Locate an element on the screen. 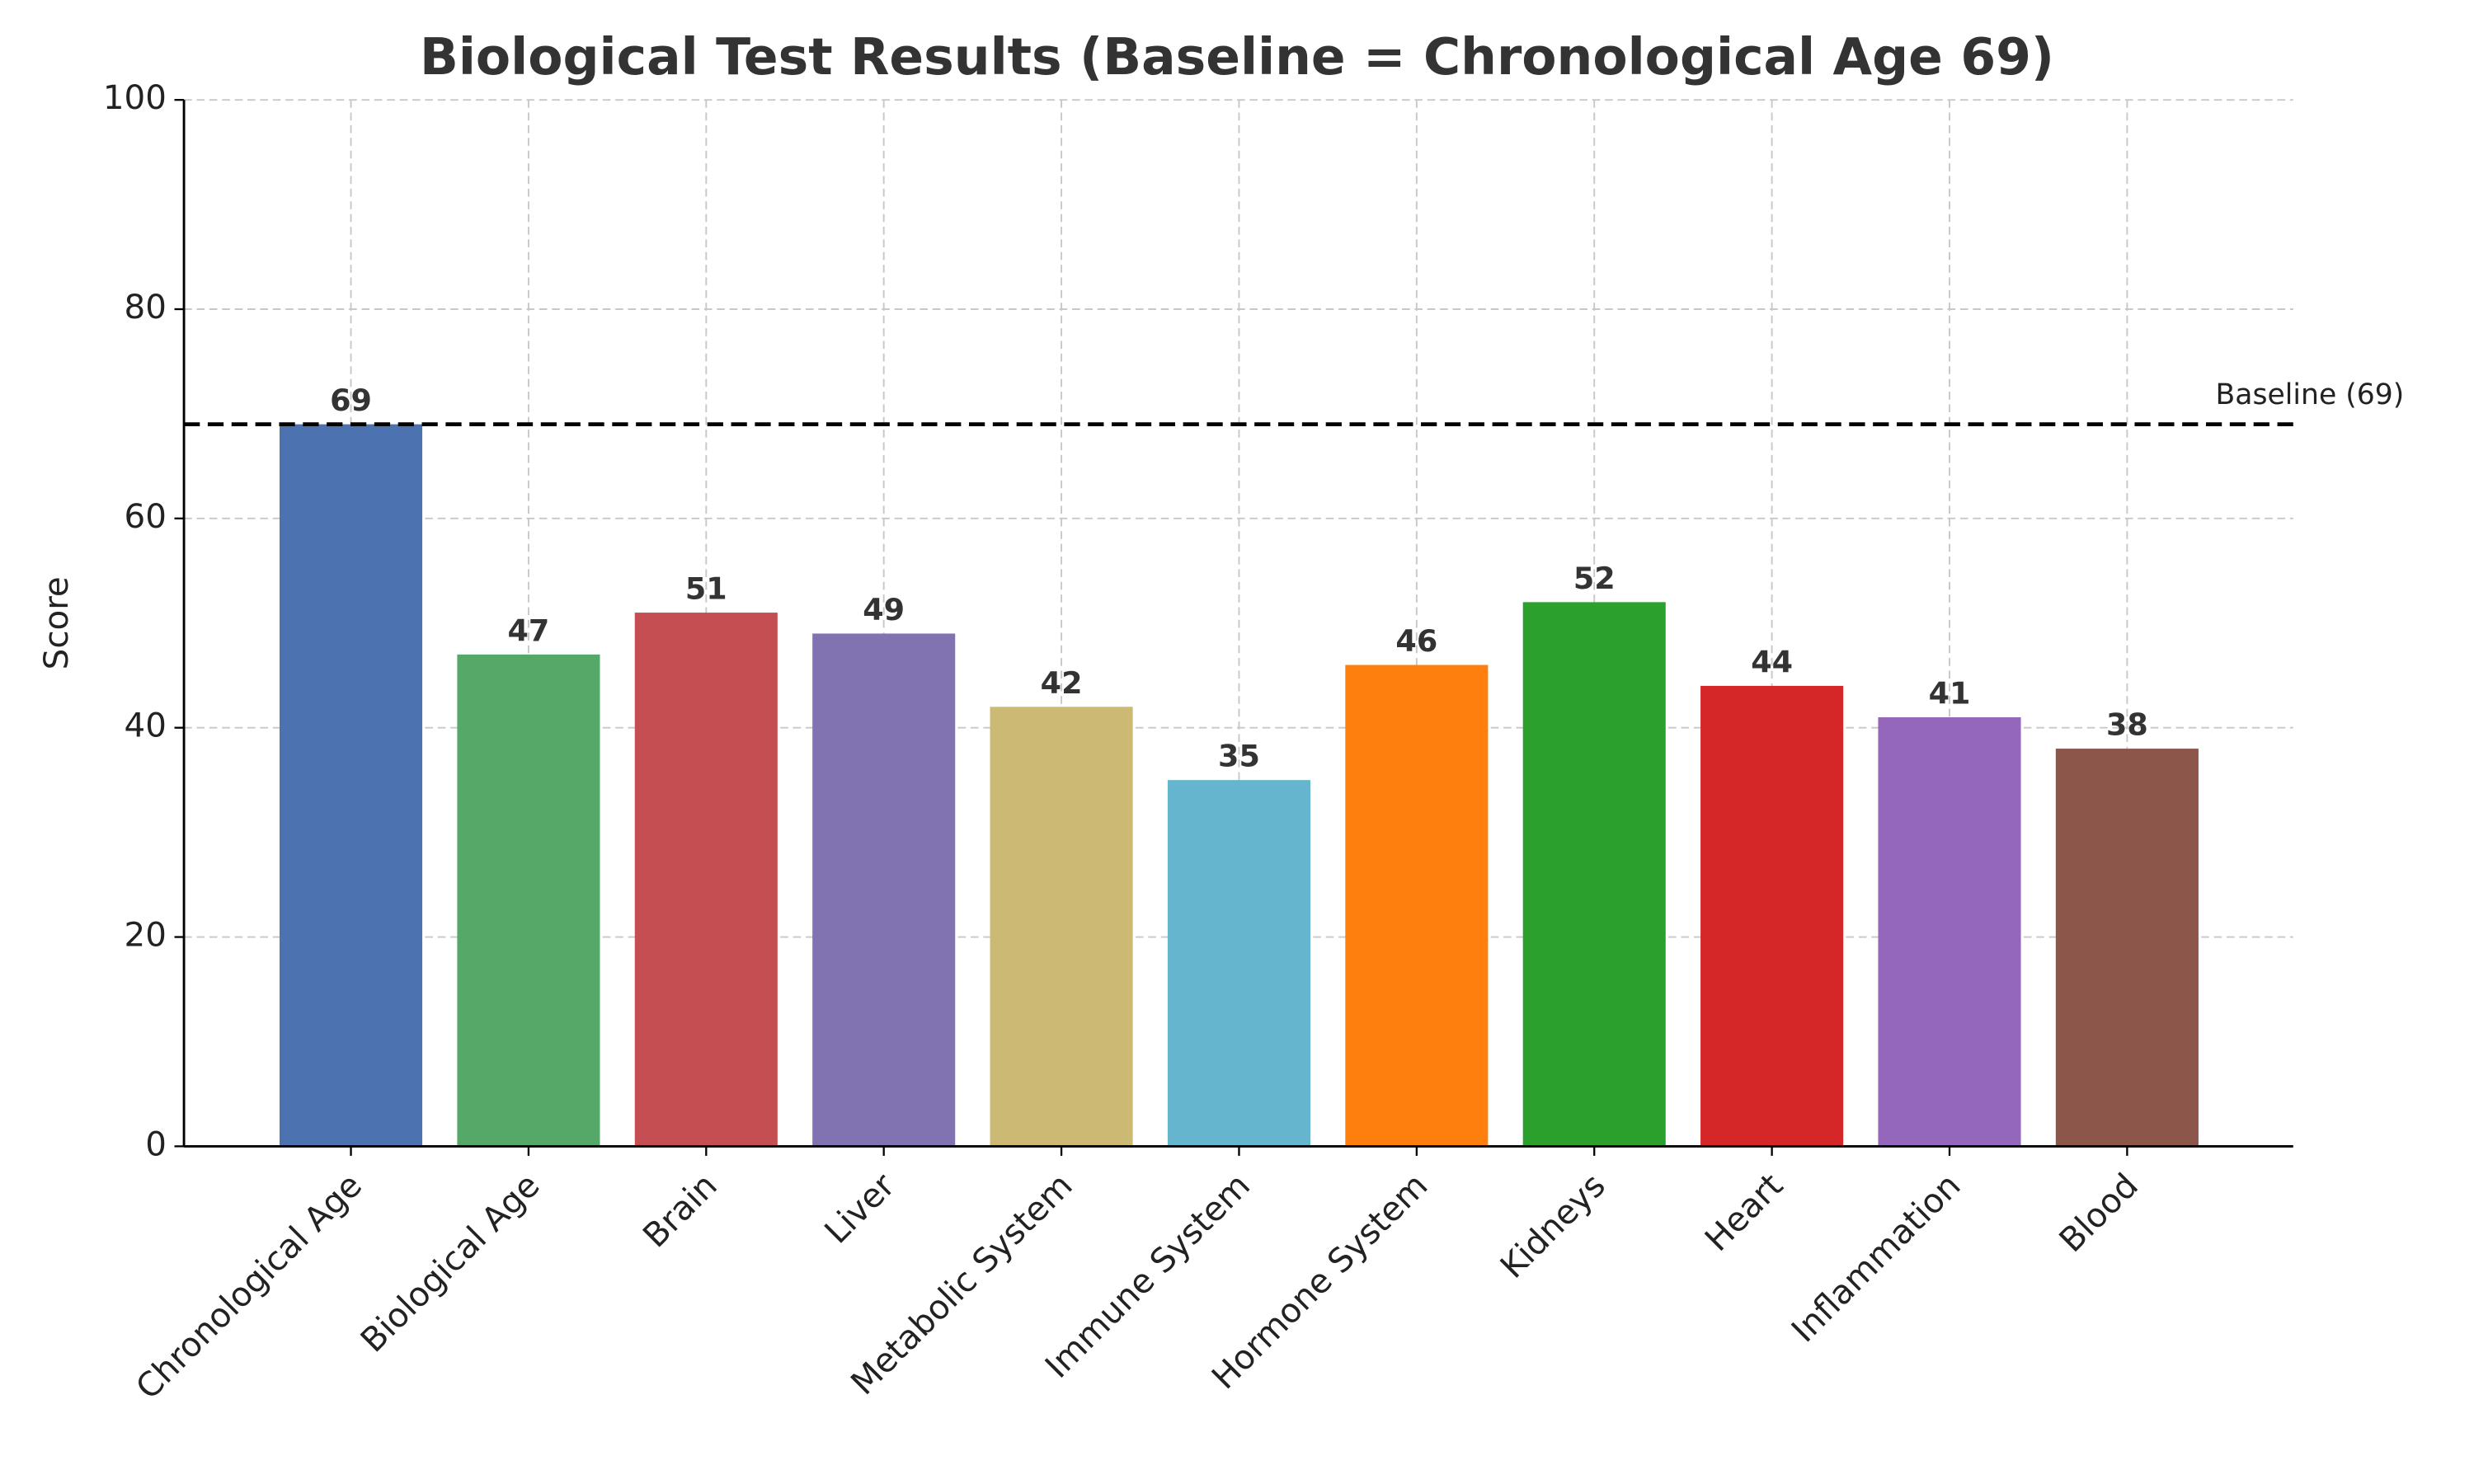 This screenshot has height=1484, width=2474. x-tick-label: Kidneys is located at coordinates (1552, 1225).